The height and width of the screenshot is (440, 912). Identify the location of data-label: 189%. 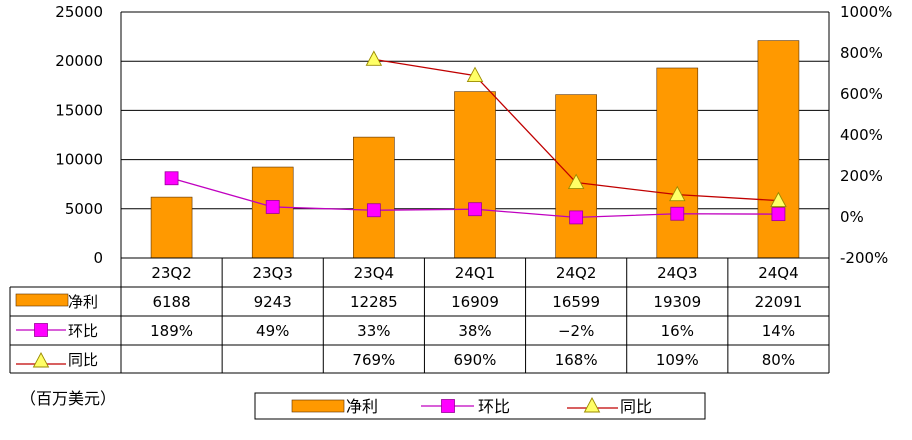
(171, 331).